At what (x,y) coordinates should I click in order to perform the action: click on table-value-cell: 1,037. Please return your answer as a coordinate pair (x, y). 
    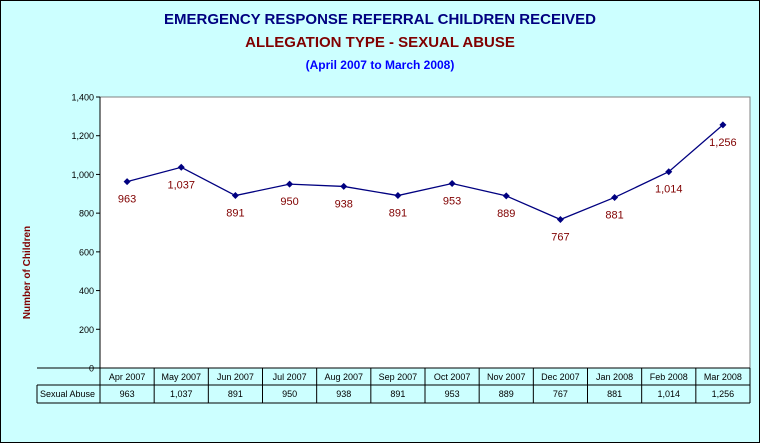
    Looking at the image, I should click on (181, 394).